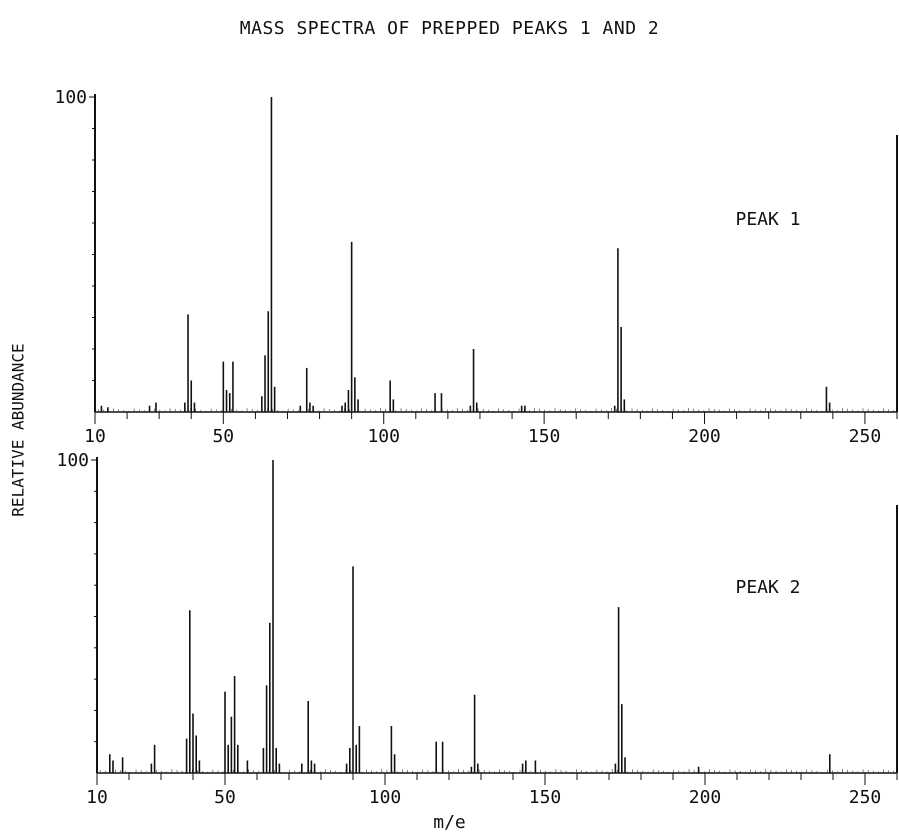 This screenshot has width=899, height=837. I want to click on x-axis-label: m/e, so click(449, 822).